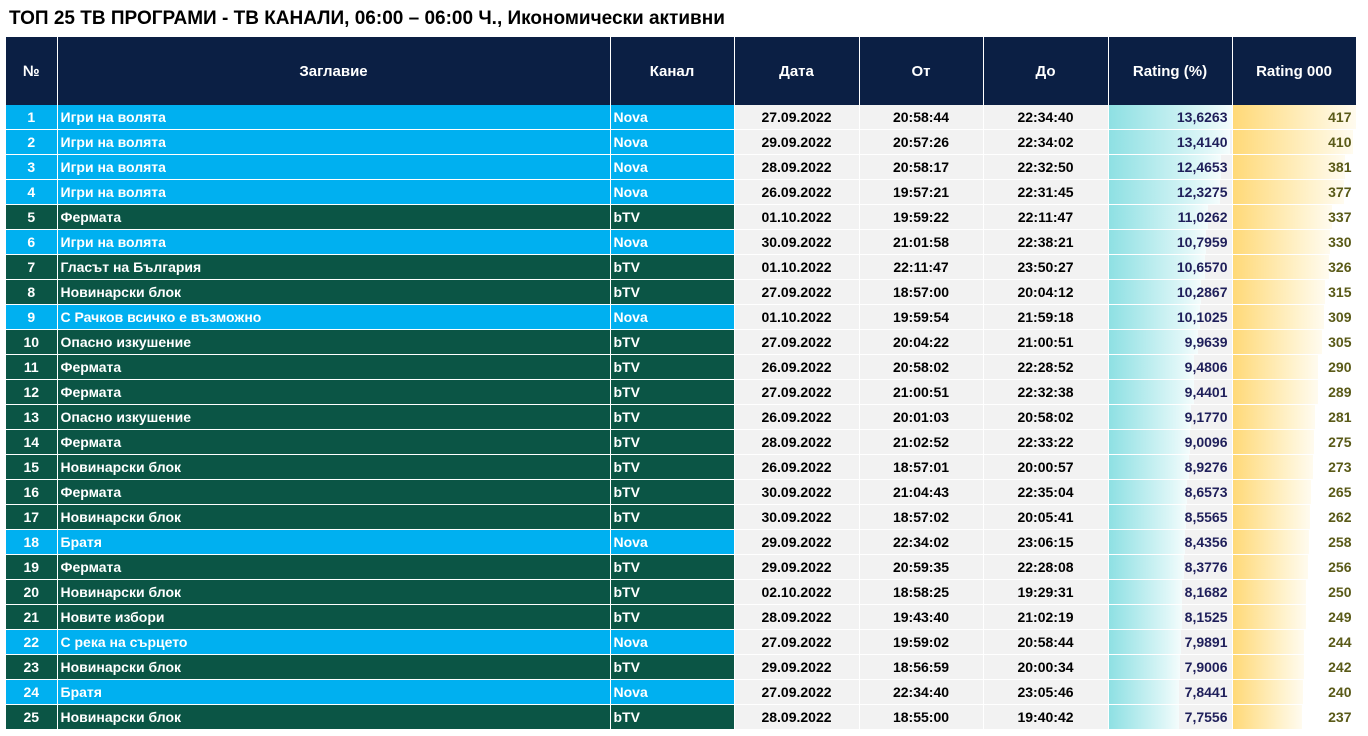  I want to click on row-number: 9, so click(32, 317).